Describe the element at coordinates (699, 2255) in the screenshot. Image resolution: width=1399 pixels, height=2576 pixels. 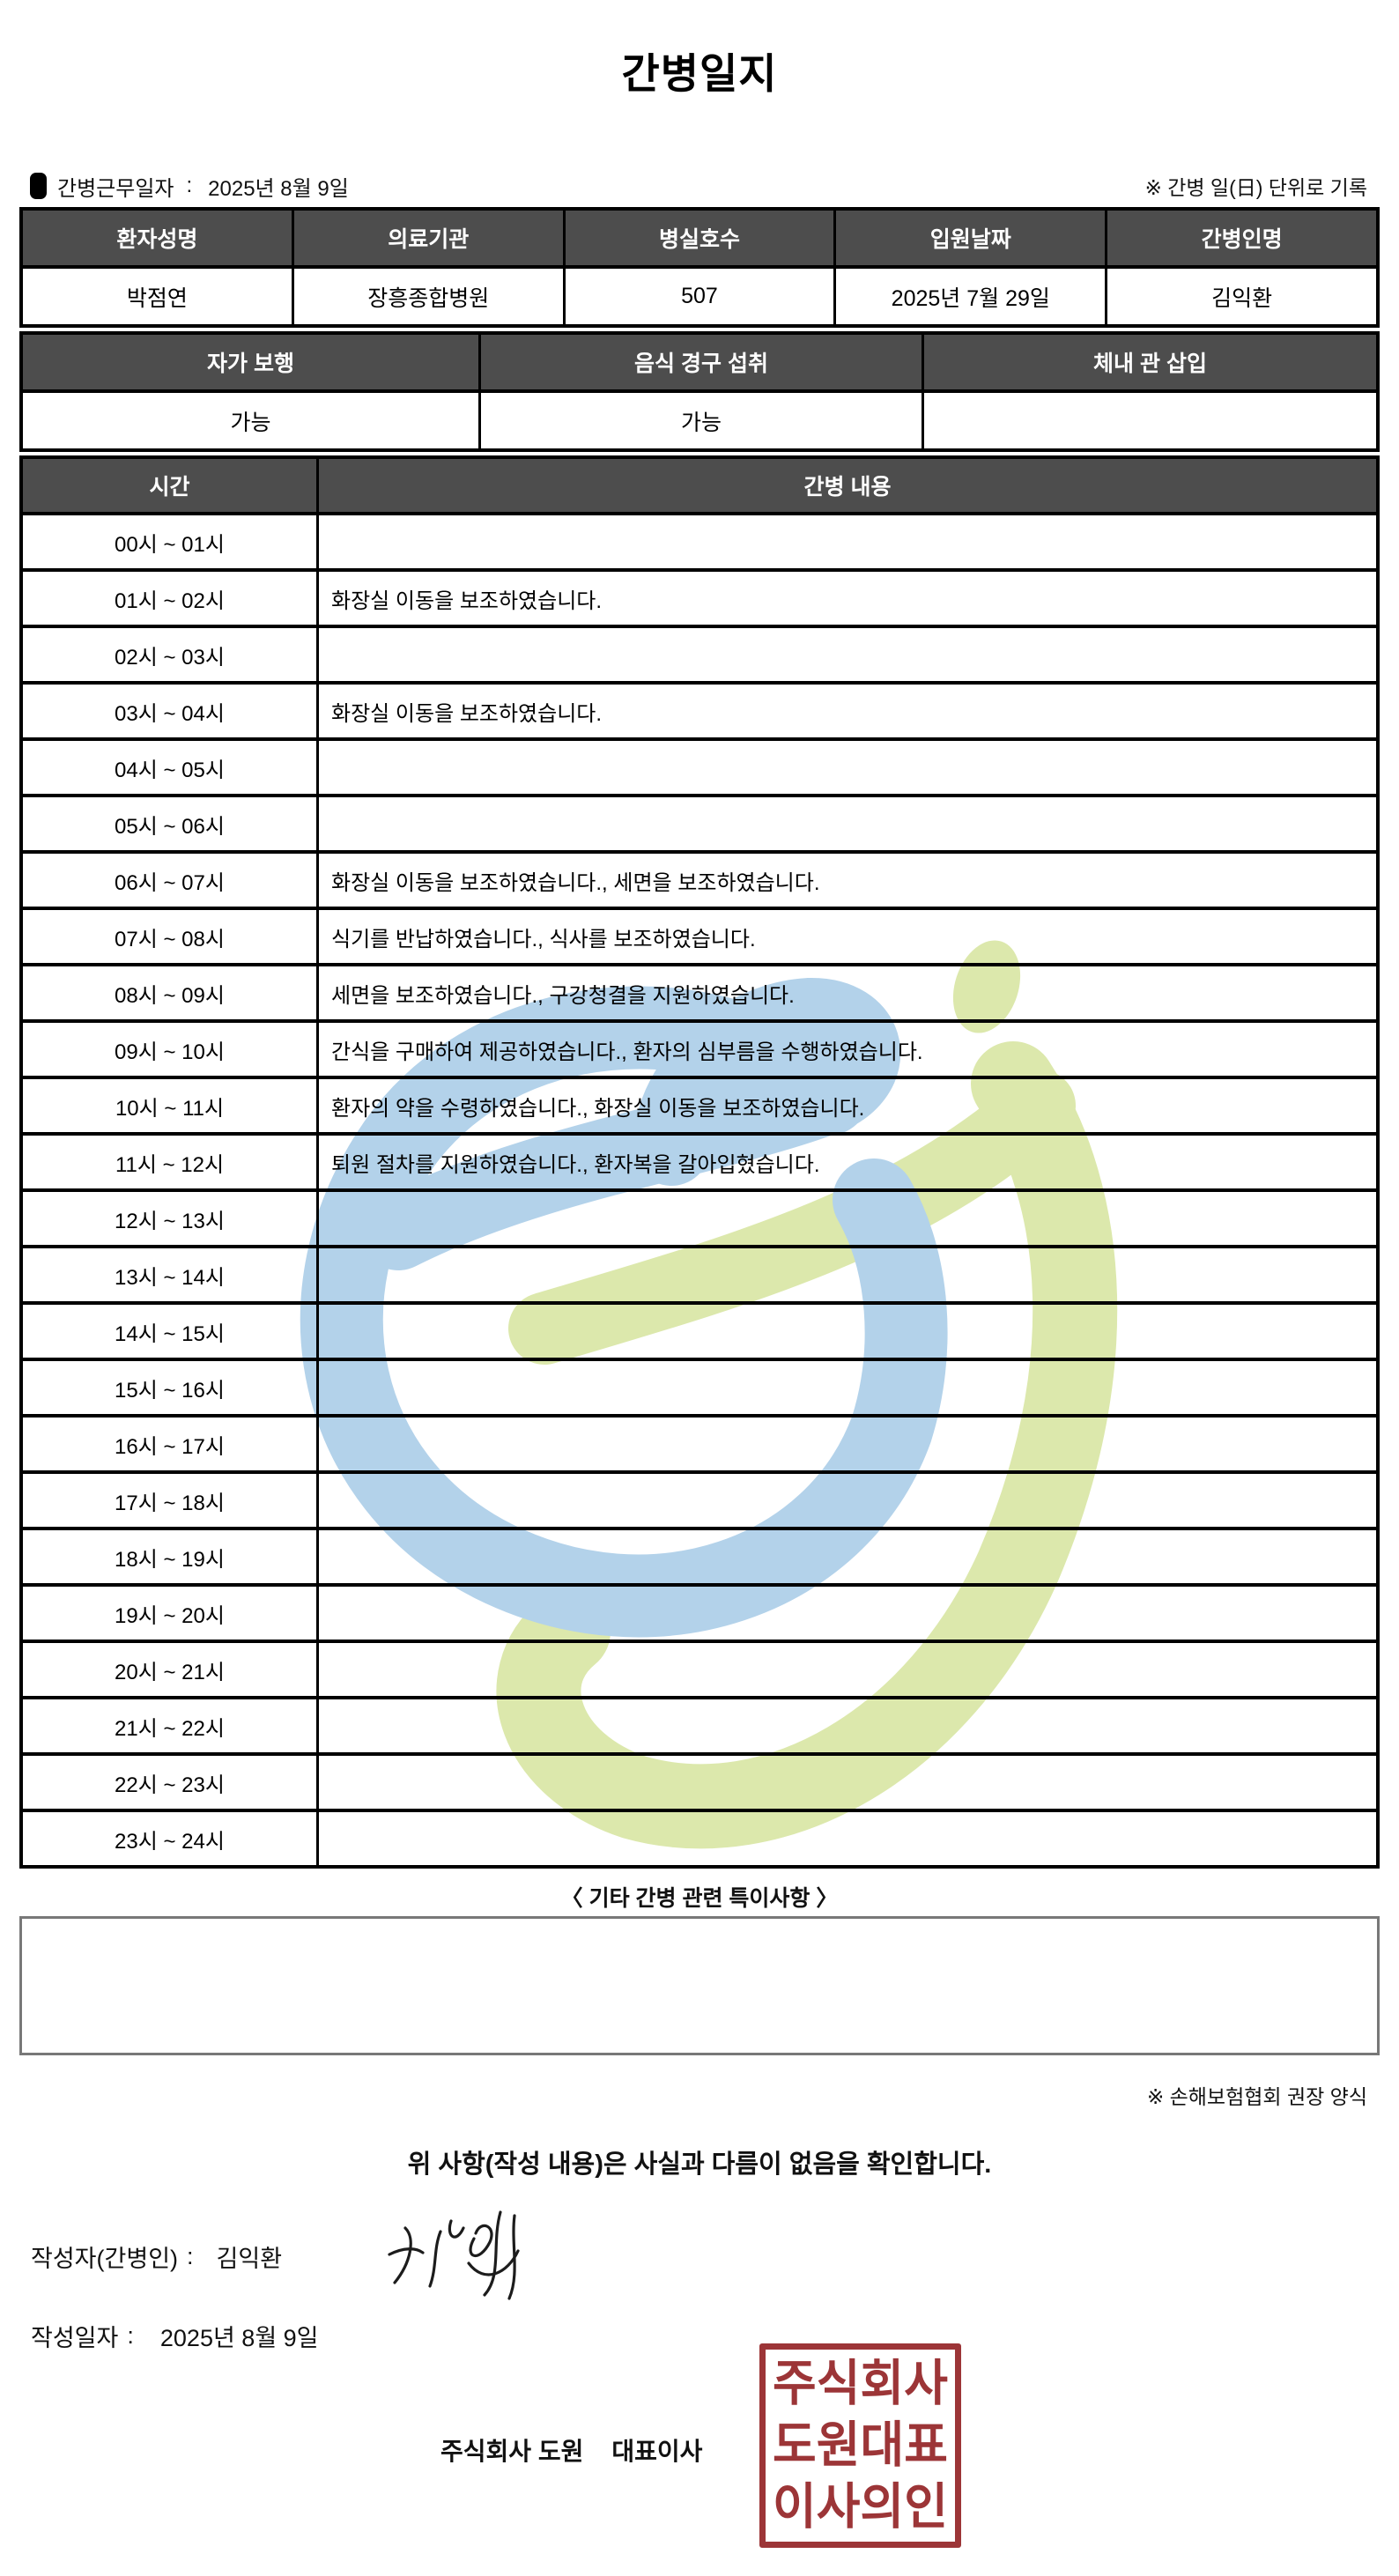
I see `writer-line: 작성자(간병인) : 김익환` at that location.